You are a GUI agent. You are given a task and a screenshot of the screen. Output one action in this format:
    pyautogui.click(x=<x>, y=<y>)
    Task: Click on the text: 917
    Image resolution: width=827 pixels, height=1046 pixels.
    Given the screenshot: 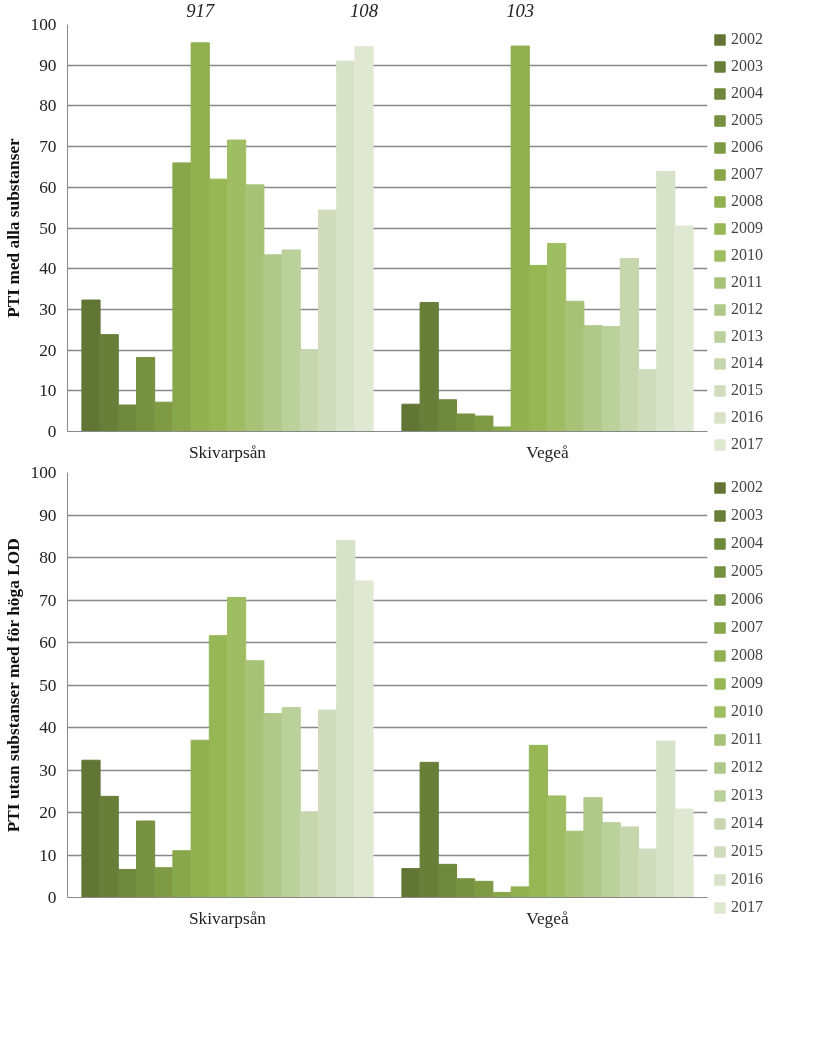 What is the action you would take?
    pyautogui.click(x=200, y=10)
    